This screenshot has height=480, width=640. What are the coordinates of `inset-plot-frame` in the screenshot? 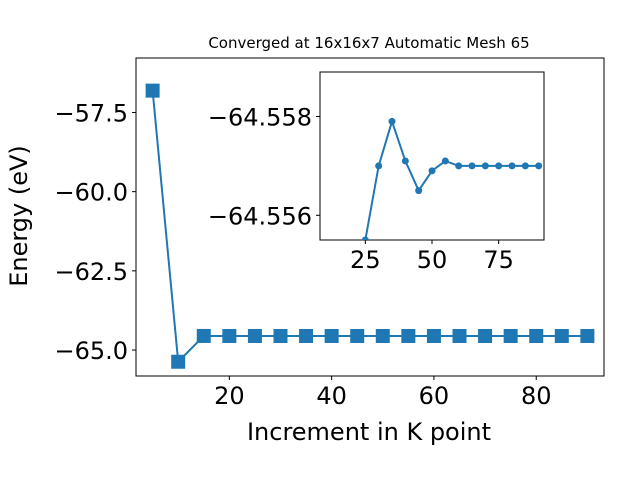 It's located at (432, 156).